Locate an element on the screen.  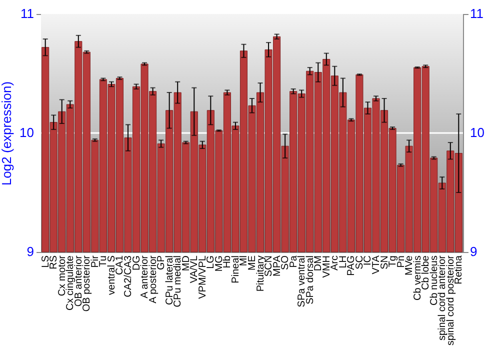
y-axis-title: Log2 (expression) is located at coordinates (7, 133).